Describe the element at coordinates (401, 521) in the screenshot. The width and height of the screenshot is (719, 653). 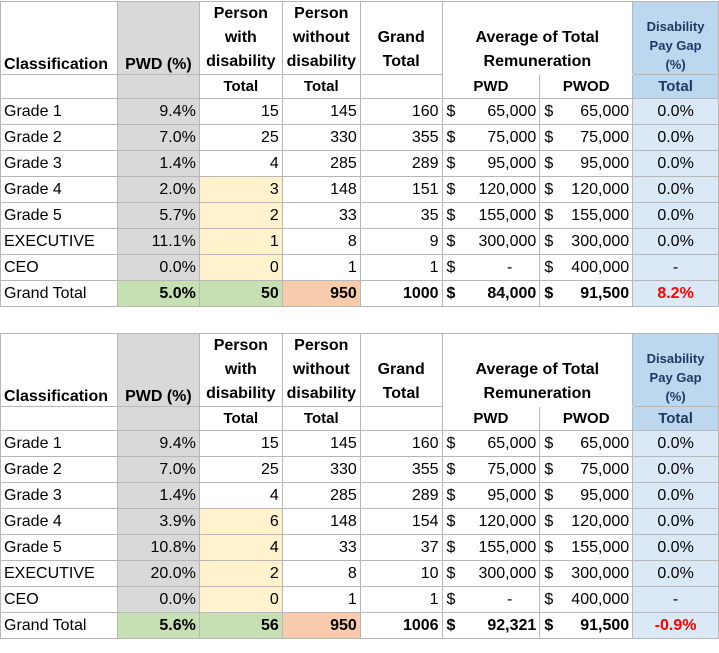
I see `grand-total-cell: 154` at that location.